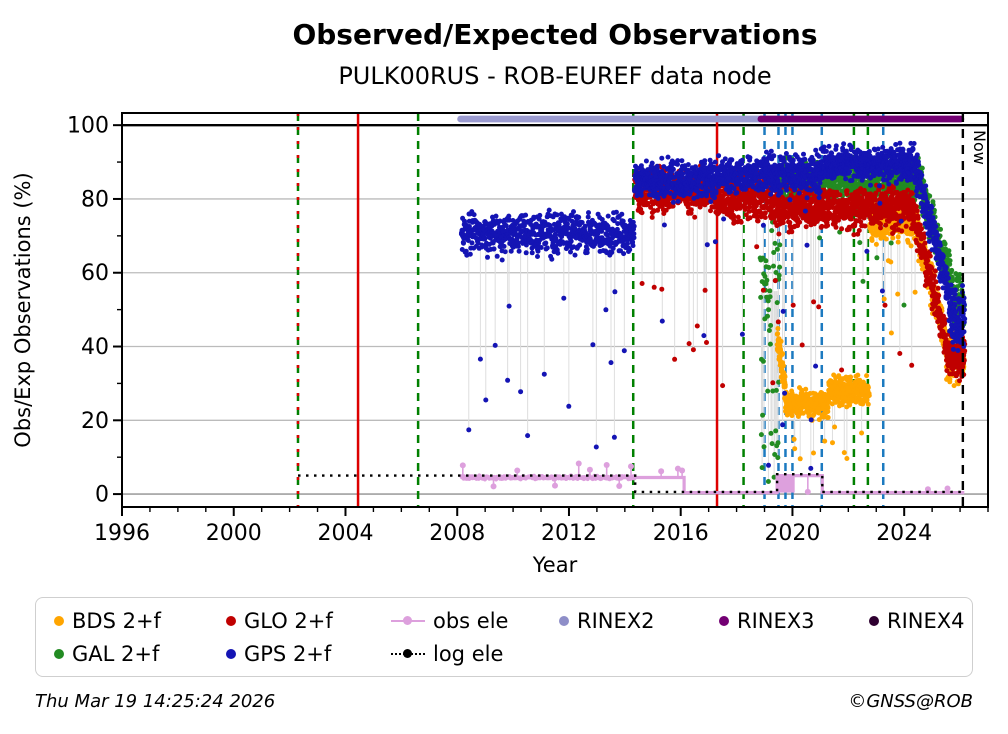 This screenshot has width=1008, height=734. What do you see at coordinates (776, 620) in the screenshot?
I see `legend-label: RINEX3` at bounding box center [776, 620].